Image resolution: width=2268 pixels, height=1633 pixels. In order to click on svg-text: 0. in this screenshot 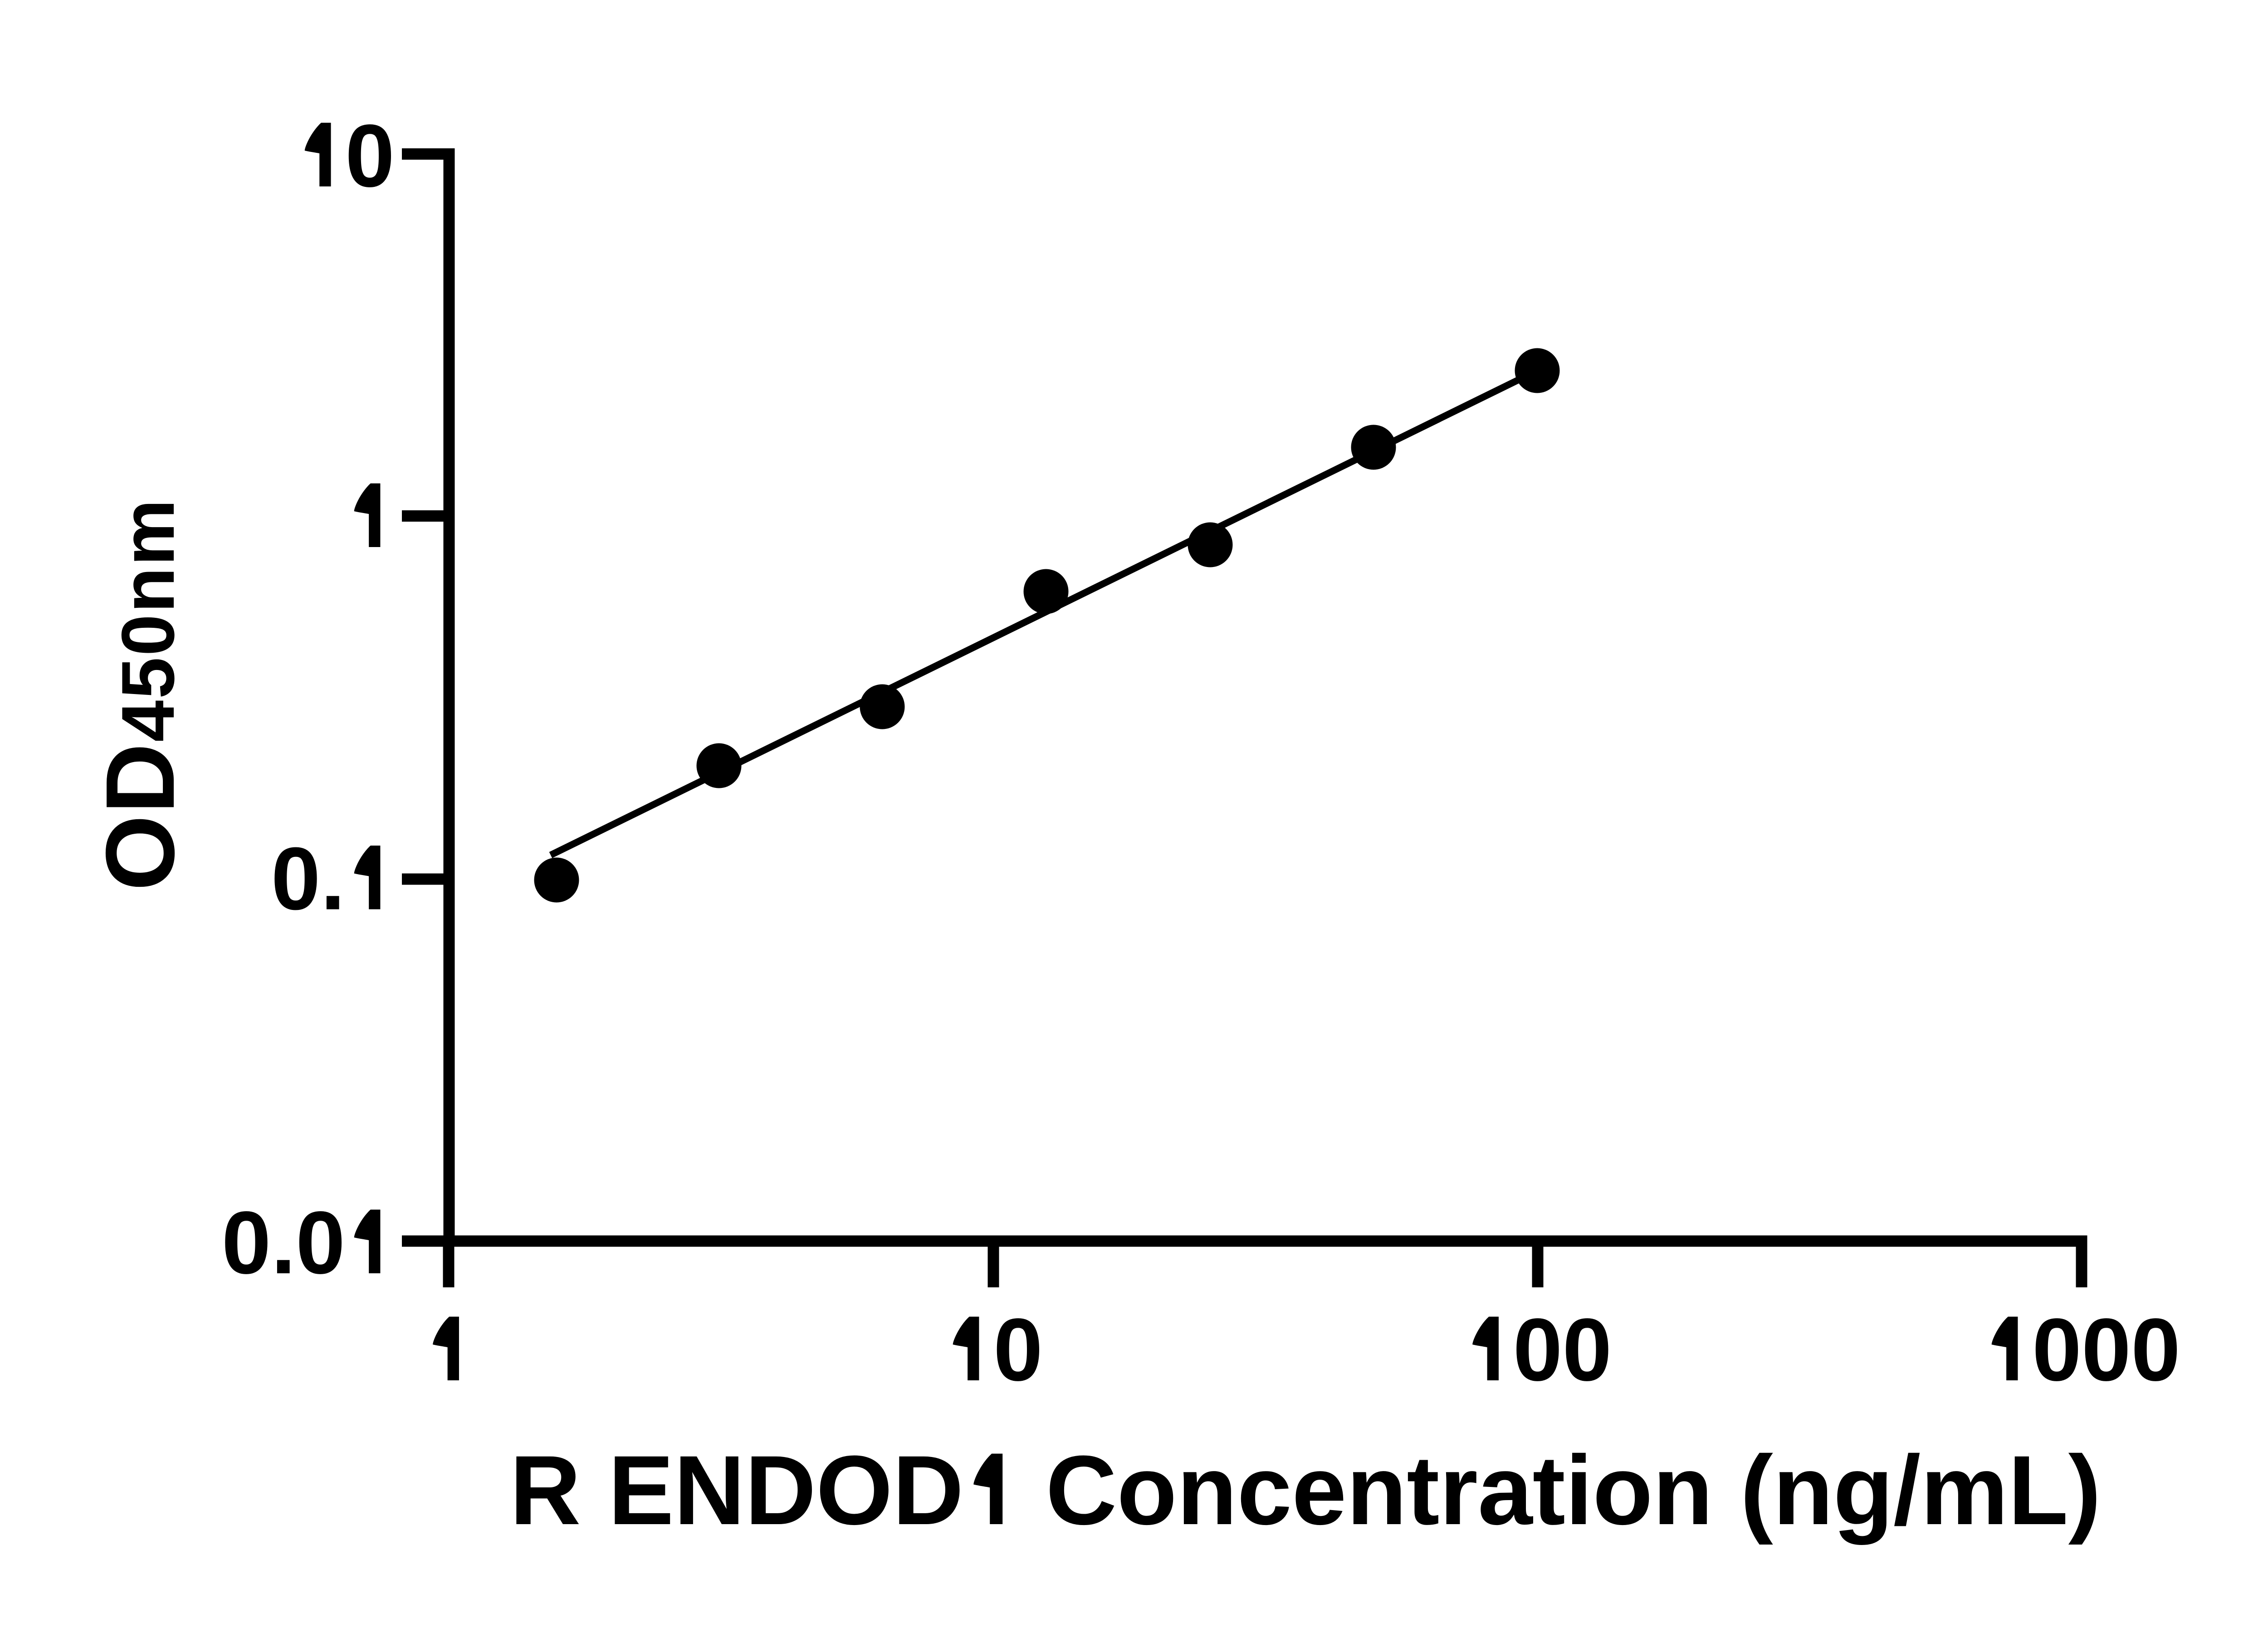, I will do `click(308, 879)`.